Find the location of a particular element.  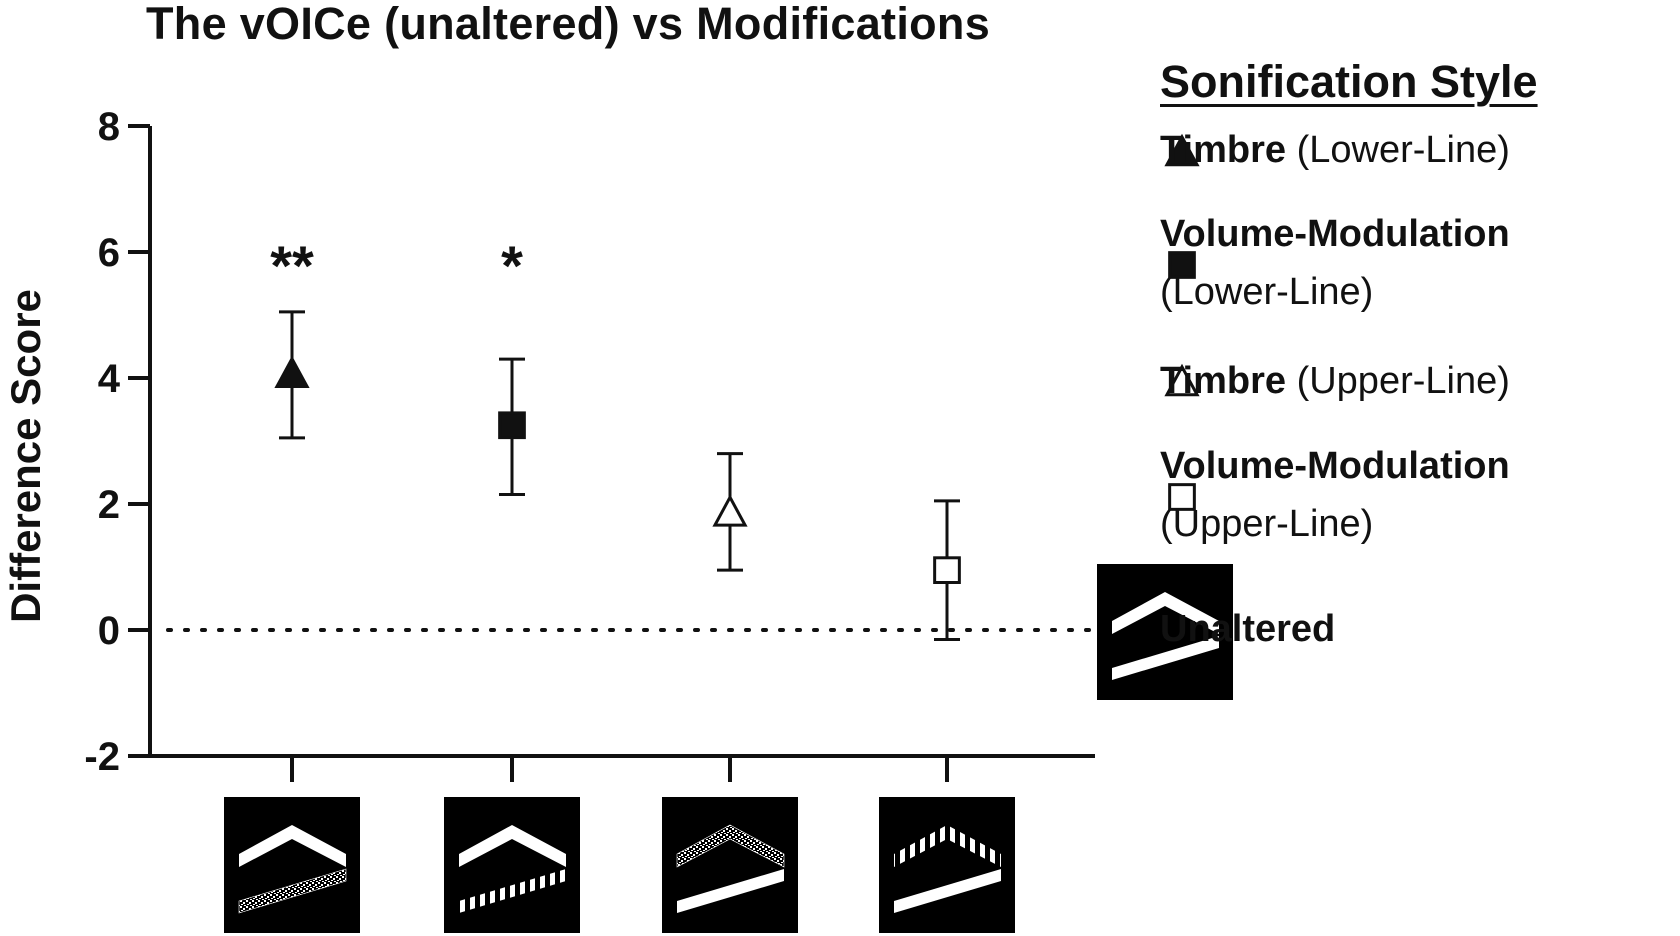

legend-item-unaltered: Unaltered is located at coordinates (1247, 629).